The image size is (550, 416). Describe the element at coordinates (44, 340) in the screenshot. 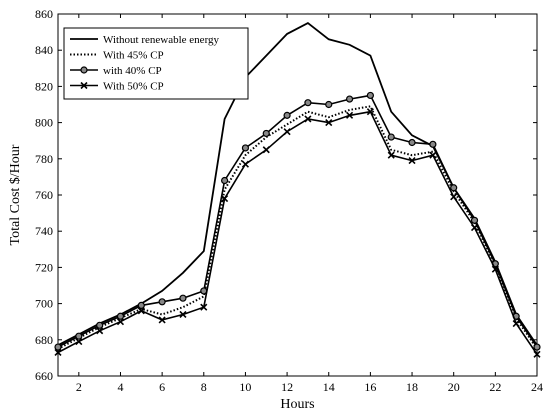

I see `y-tick-label: 680` at that location.